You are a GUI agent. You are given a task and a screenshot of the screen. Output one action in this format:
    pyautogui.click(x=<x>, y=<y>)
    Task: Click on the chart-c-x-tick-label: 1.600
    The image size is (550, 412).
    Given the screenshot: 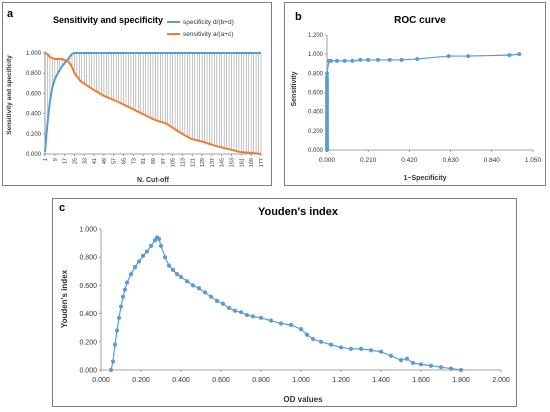 What is the action you would take?
    pyautogui.click(x=421, y=380)
    